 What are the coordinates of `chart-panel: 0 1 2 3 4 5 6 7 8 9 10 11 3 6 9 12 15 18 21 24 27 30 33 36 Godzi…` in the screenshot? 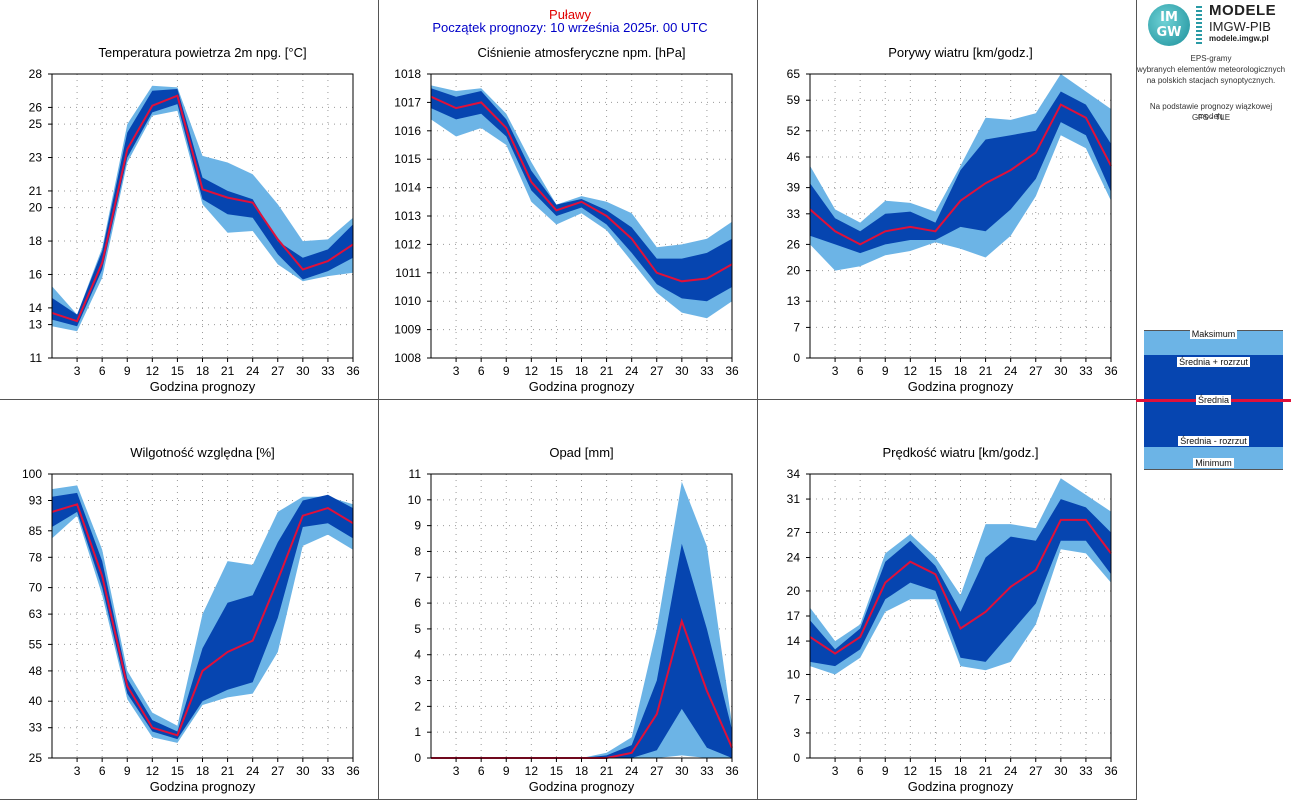 It's located at (568, 600).